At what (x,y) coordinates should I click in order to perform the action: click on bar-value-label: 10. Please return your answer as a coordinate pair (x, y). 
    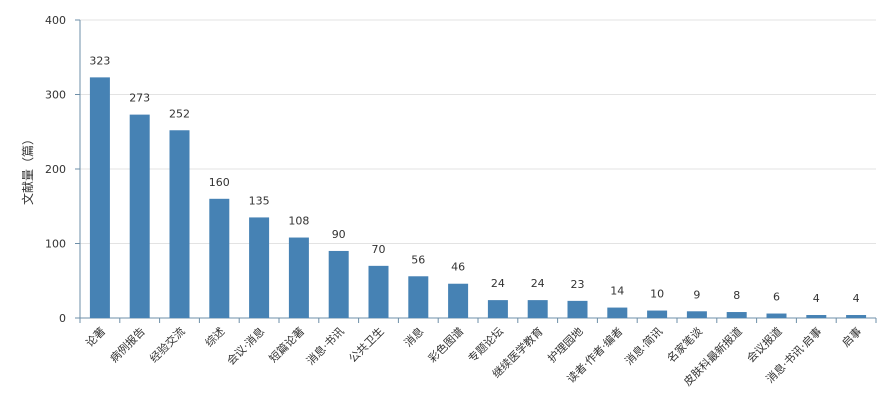
    Looking at the image, I should click on (657, 294).